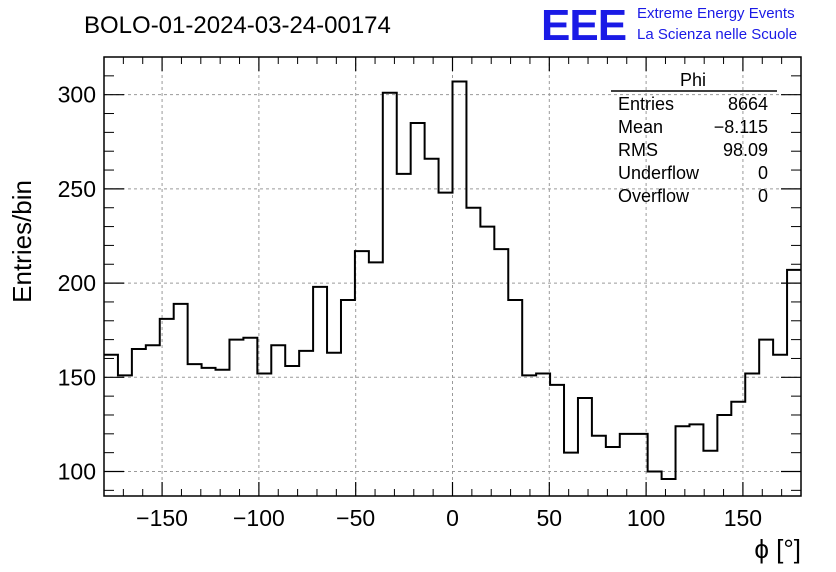  I want to click on stats-underflow-value: 0, so click(763, 173).